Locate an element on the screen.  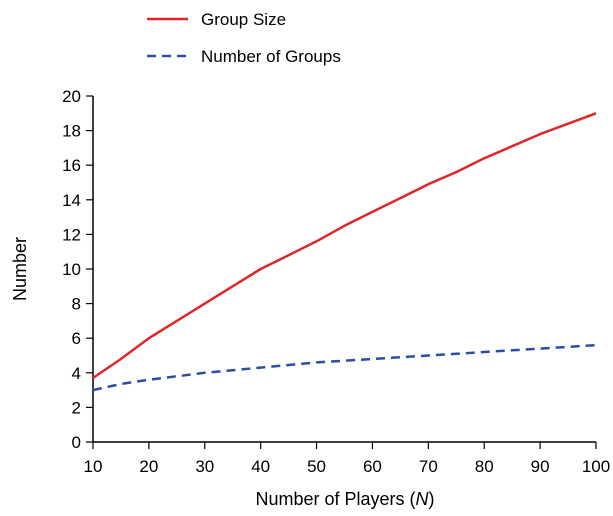
series-line-number-of-groups is located at coordinates (344, 367).